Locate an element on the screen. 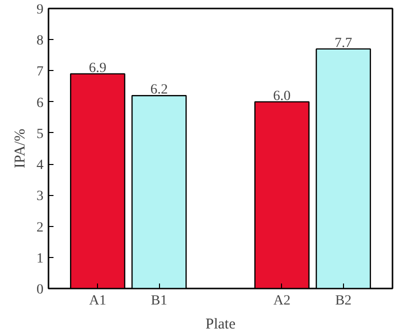 This screenshot has height=335, width=400. data-label: 7.7 is located at coordinates (343, 43).